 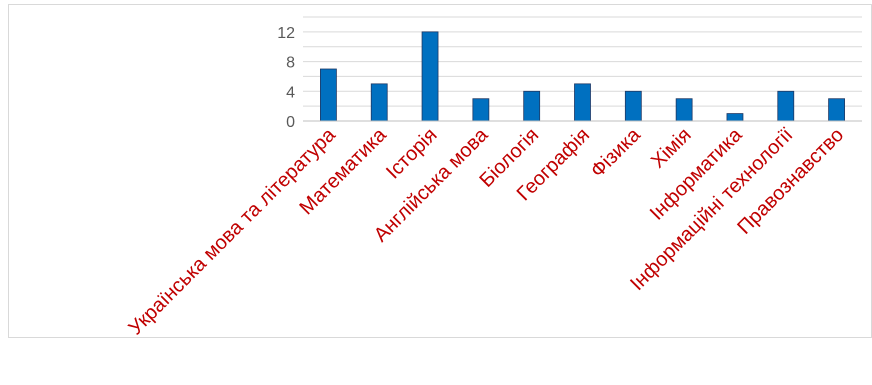 I want to click on category-label: Українська мова та література, so click(x=233, y=231).